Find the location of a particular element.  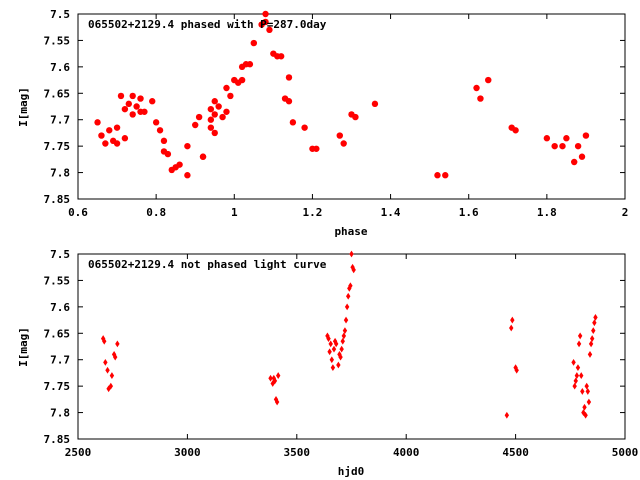

x-tick-label: 0.8 is located at coordinates (156, 212).